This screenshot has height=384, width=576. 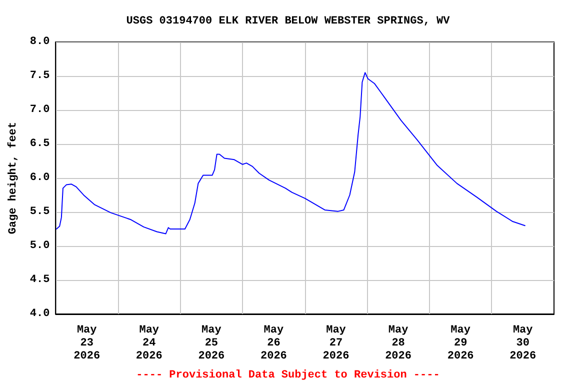 I want to click on x-tick-label: May 24 2026, so click(x=149, y=343).